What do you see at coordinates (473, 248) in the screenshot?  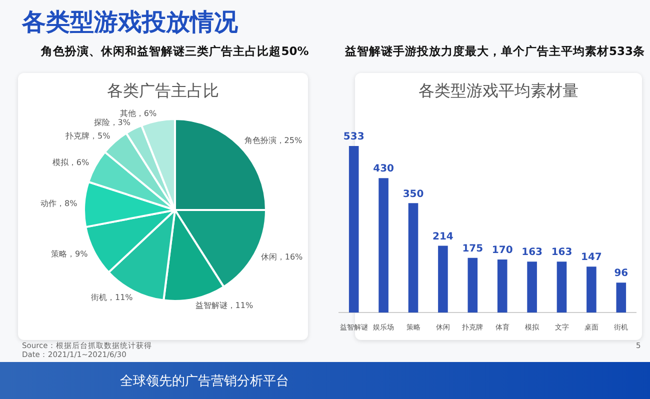 I see `data-label: 175` at bounding box center [473, 248].